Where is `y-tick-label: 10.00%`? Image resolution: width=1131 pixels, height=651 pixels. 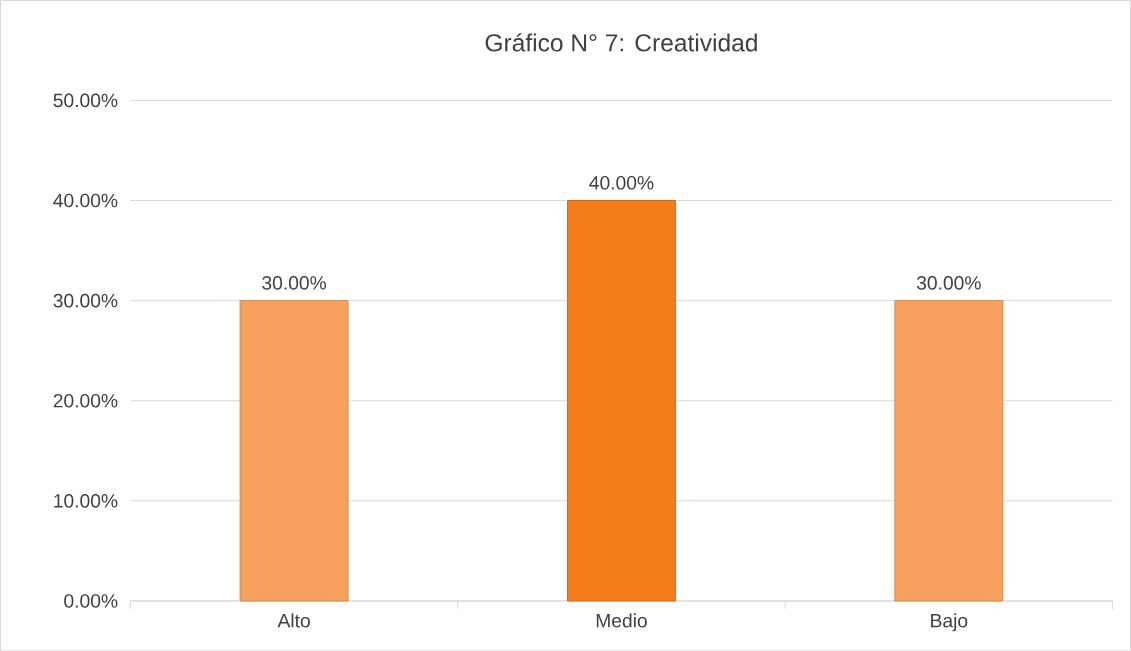 y-tick-label: 10.00% is located at coordinates (86, 500).